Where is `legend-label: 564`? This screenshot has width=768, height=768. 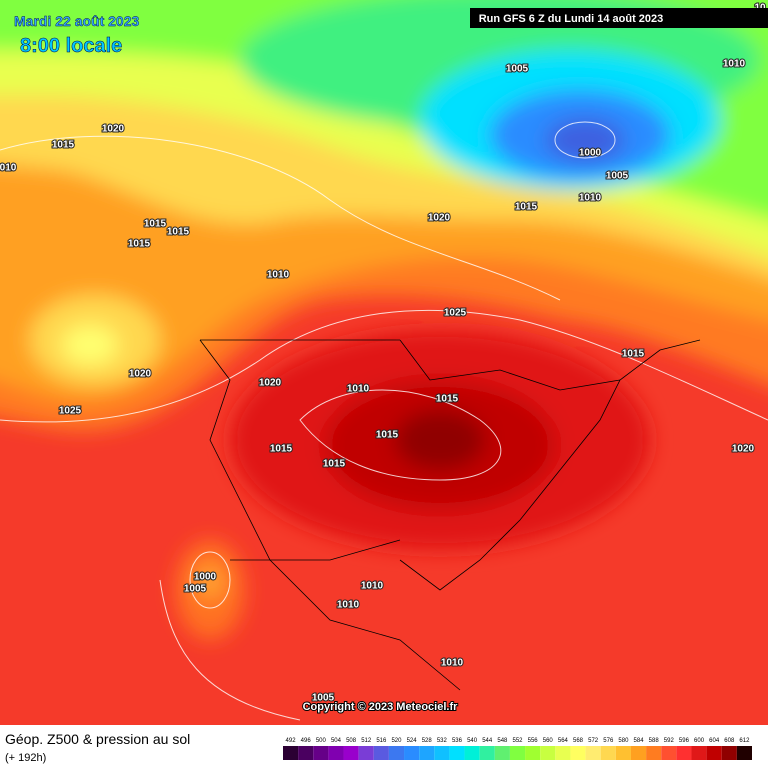 legend-label: 564 is located at coordinates (563, 741).